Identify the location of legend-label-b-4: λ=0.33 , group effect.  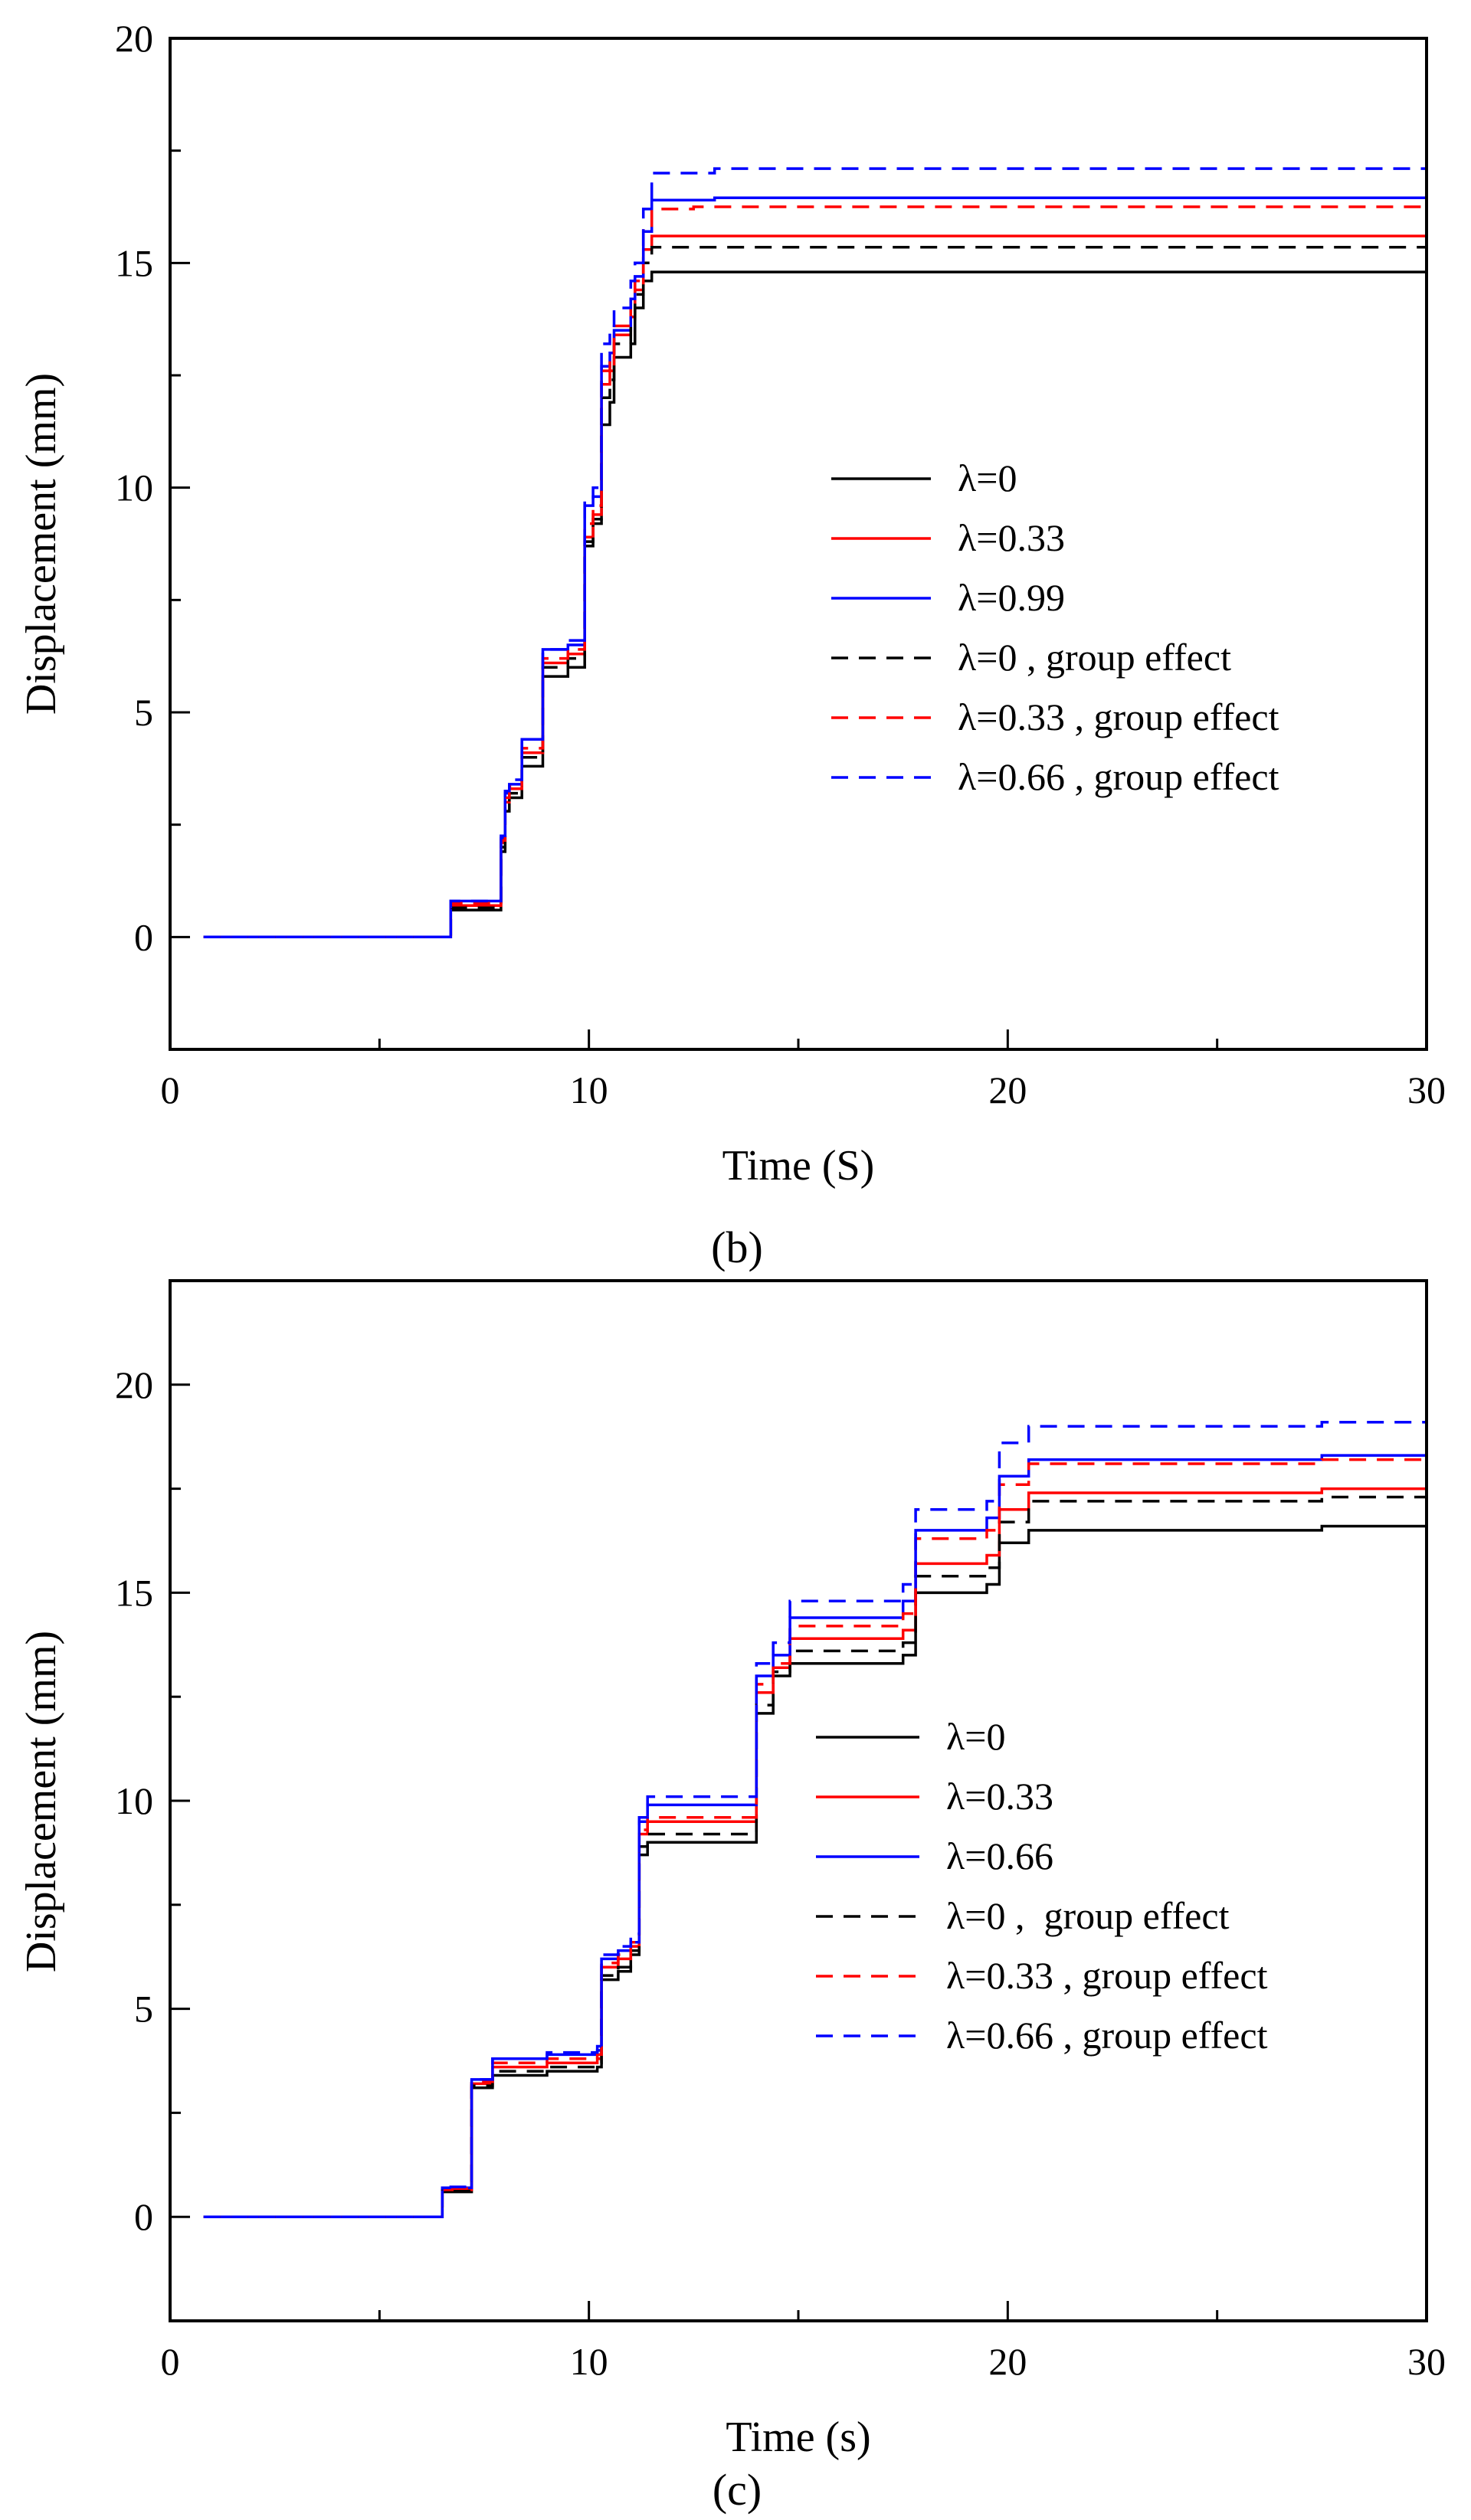
(1118, 716).